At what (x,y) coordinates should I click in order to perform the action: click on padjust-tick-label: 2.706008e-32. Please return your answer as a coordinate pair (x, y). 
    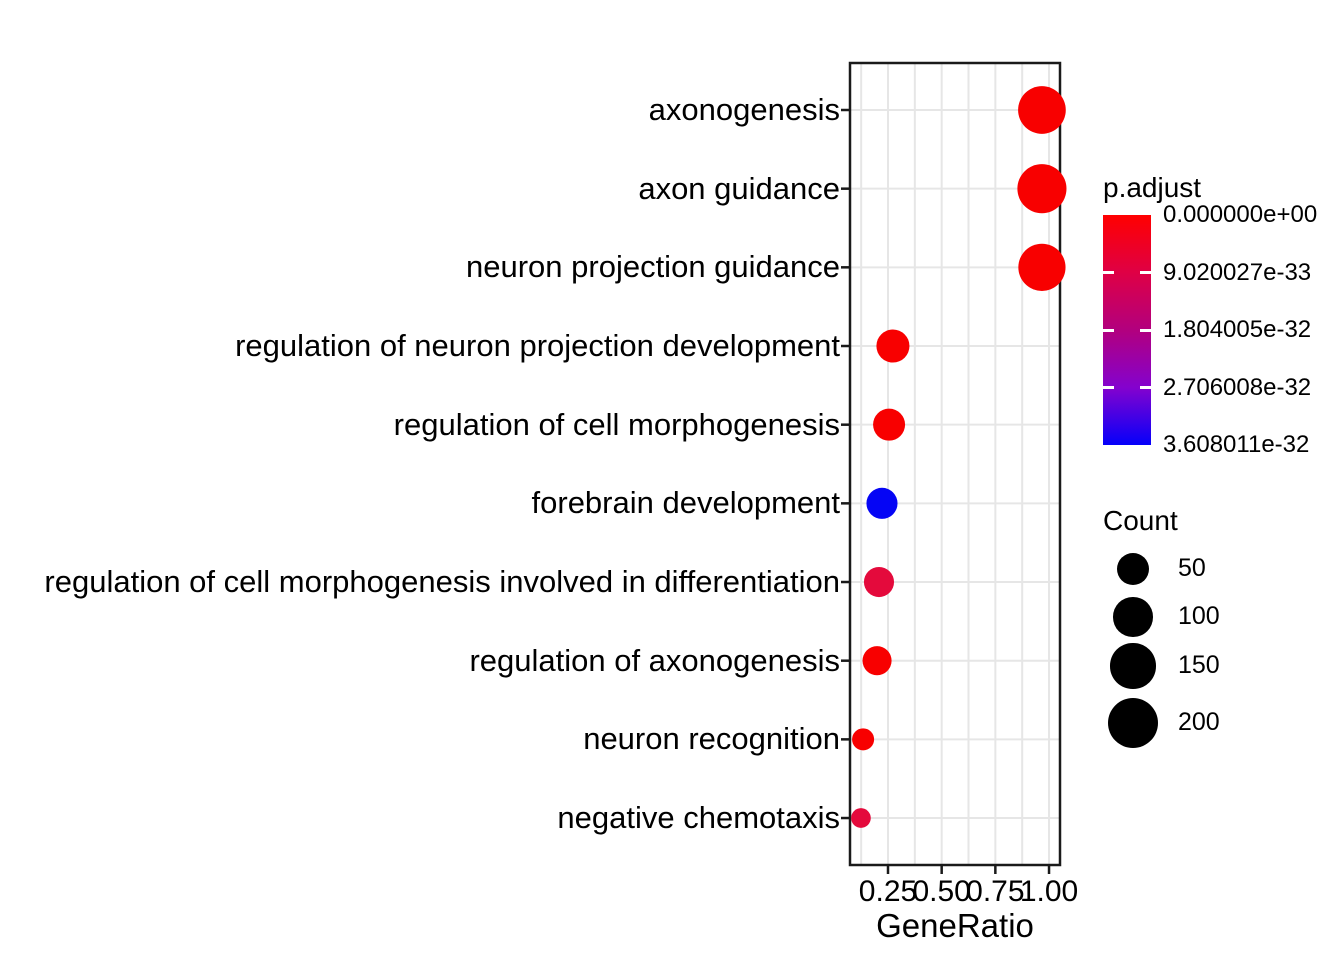
    Looking at the image, I should click on (1237, 387).